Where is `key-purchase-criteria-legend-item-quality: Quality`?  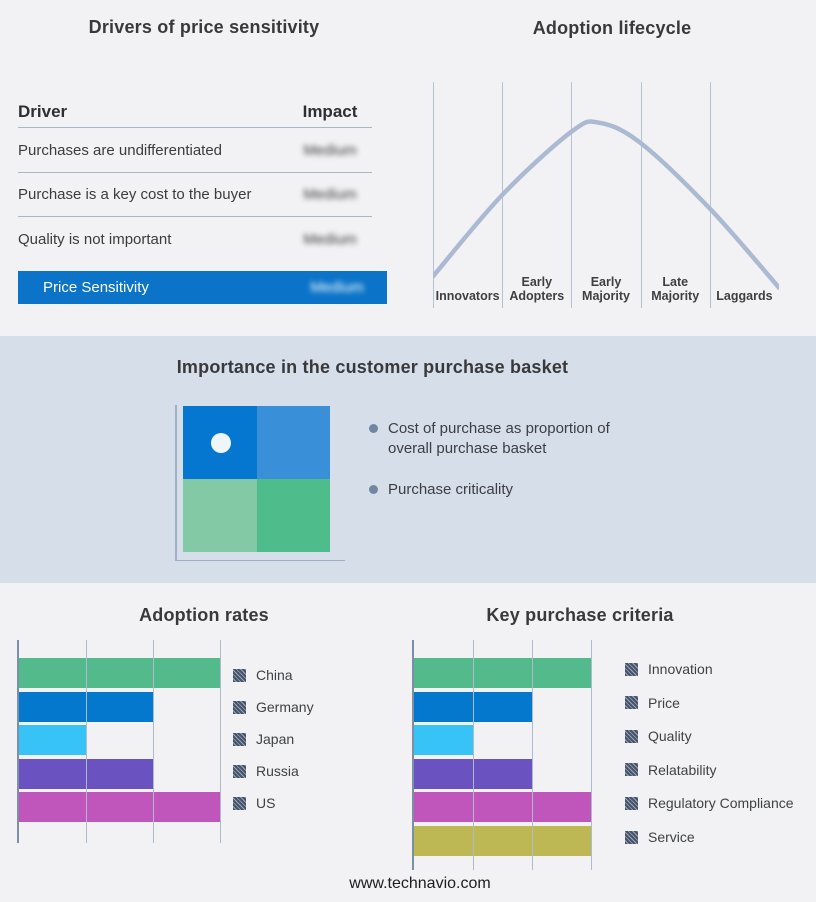
key-purchase-criteria-legend-item-quality: Quality is located at coordinates (658, 736).